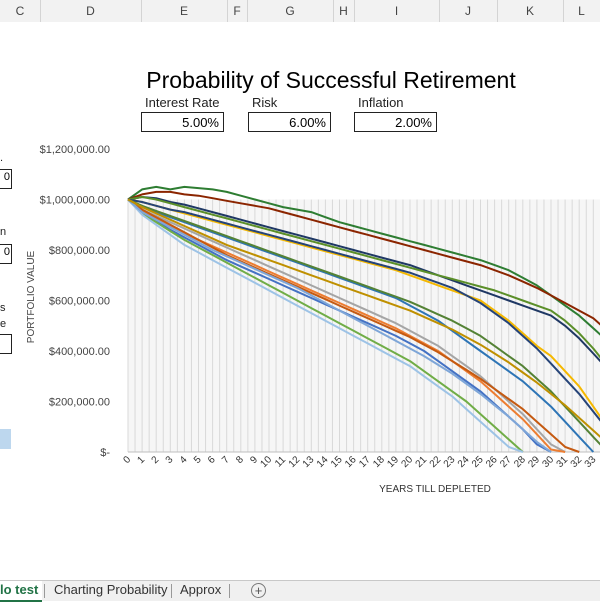  What do you see at coordinates (581, 11) in the screenshot?
I see `column-header-l: L` at bounding box center [581, 11].